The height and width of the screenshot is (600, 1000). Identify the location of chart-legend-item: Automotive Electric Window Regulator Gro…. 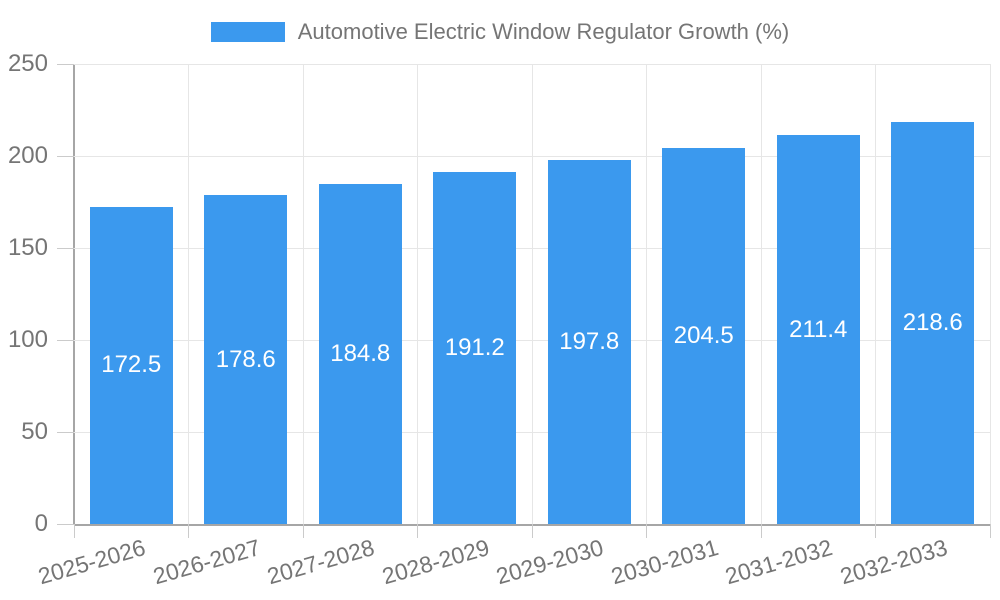
(500, 32).